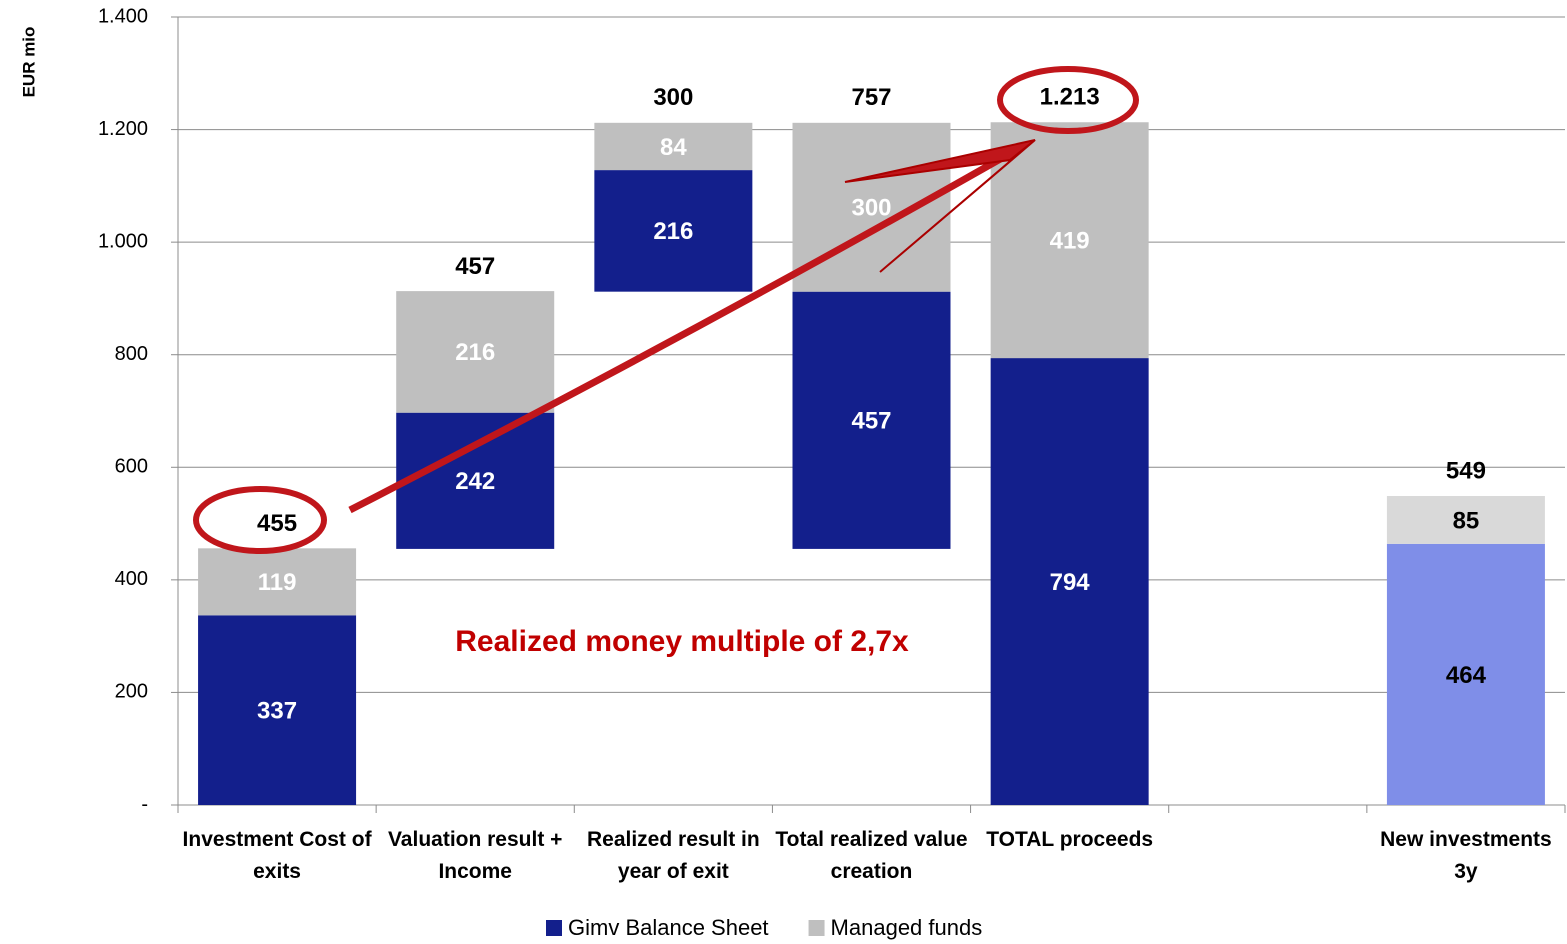 The image size is (1567, 944). I want to click on y-tick-label: 600, so click(131, 467).